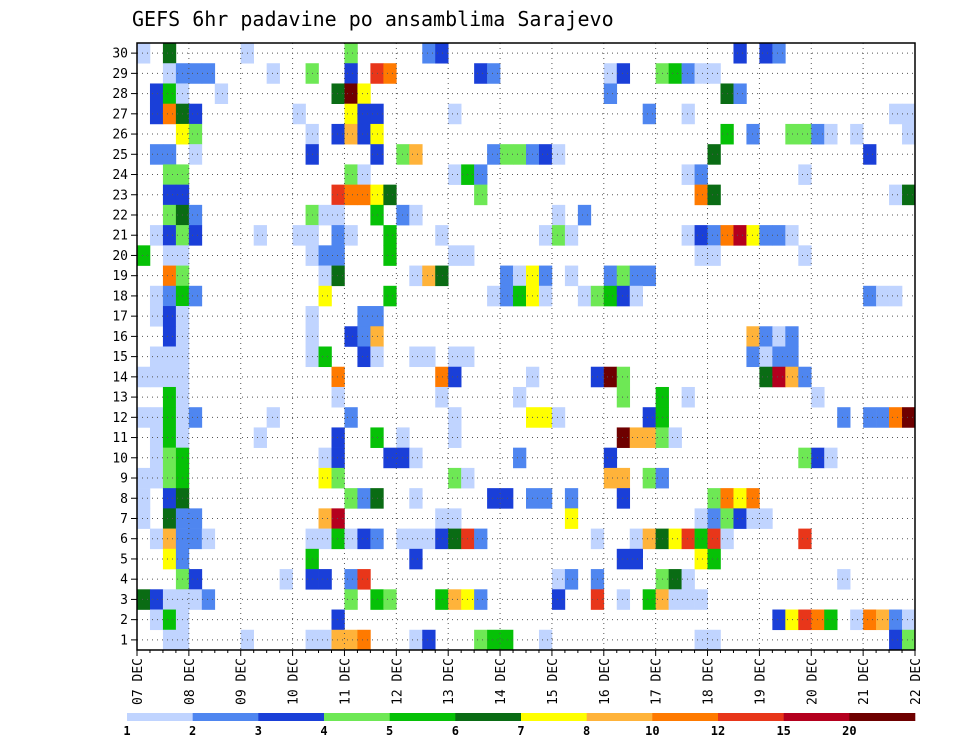 The width and height of the screenshot is (960, 746). Describe the element at coordinates (120, 317) in the screenshot. I see `y-tick-label: 17` at that location.